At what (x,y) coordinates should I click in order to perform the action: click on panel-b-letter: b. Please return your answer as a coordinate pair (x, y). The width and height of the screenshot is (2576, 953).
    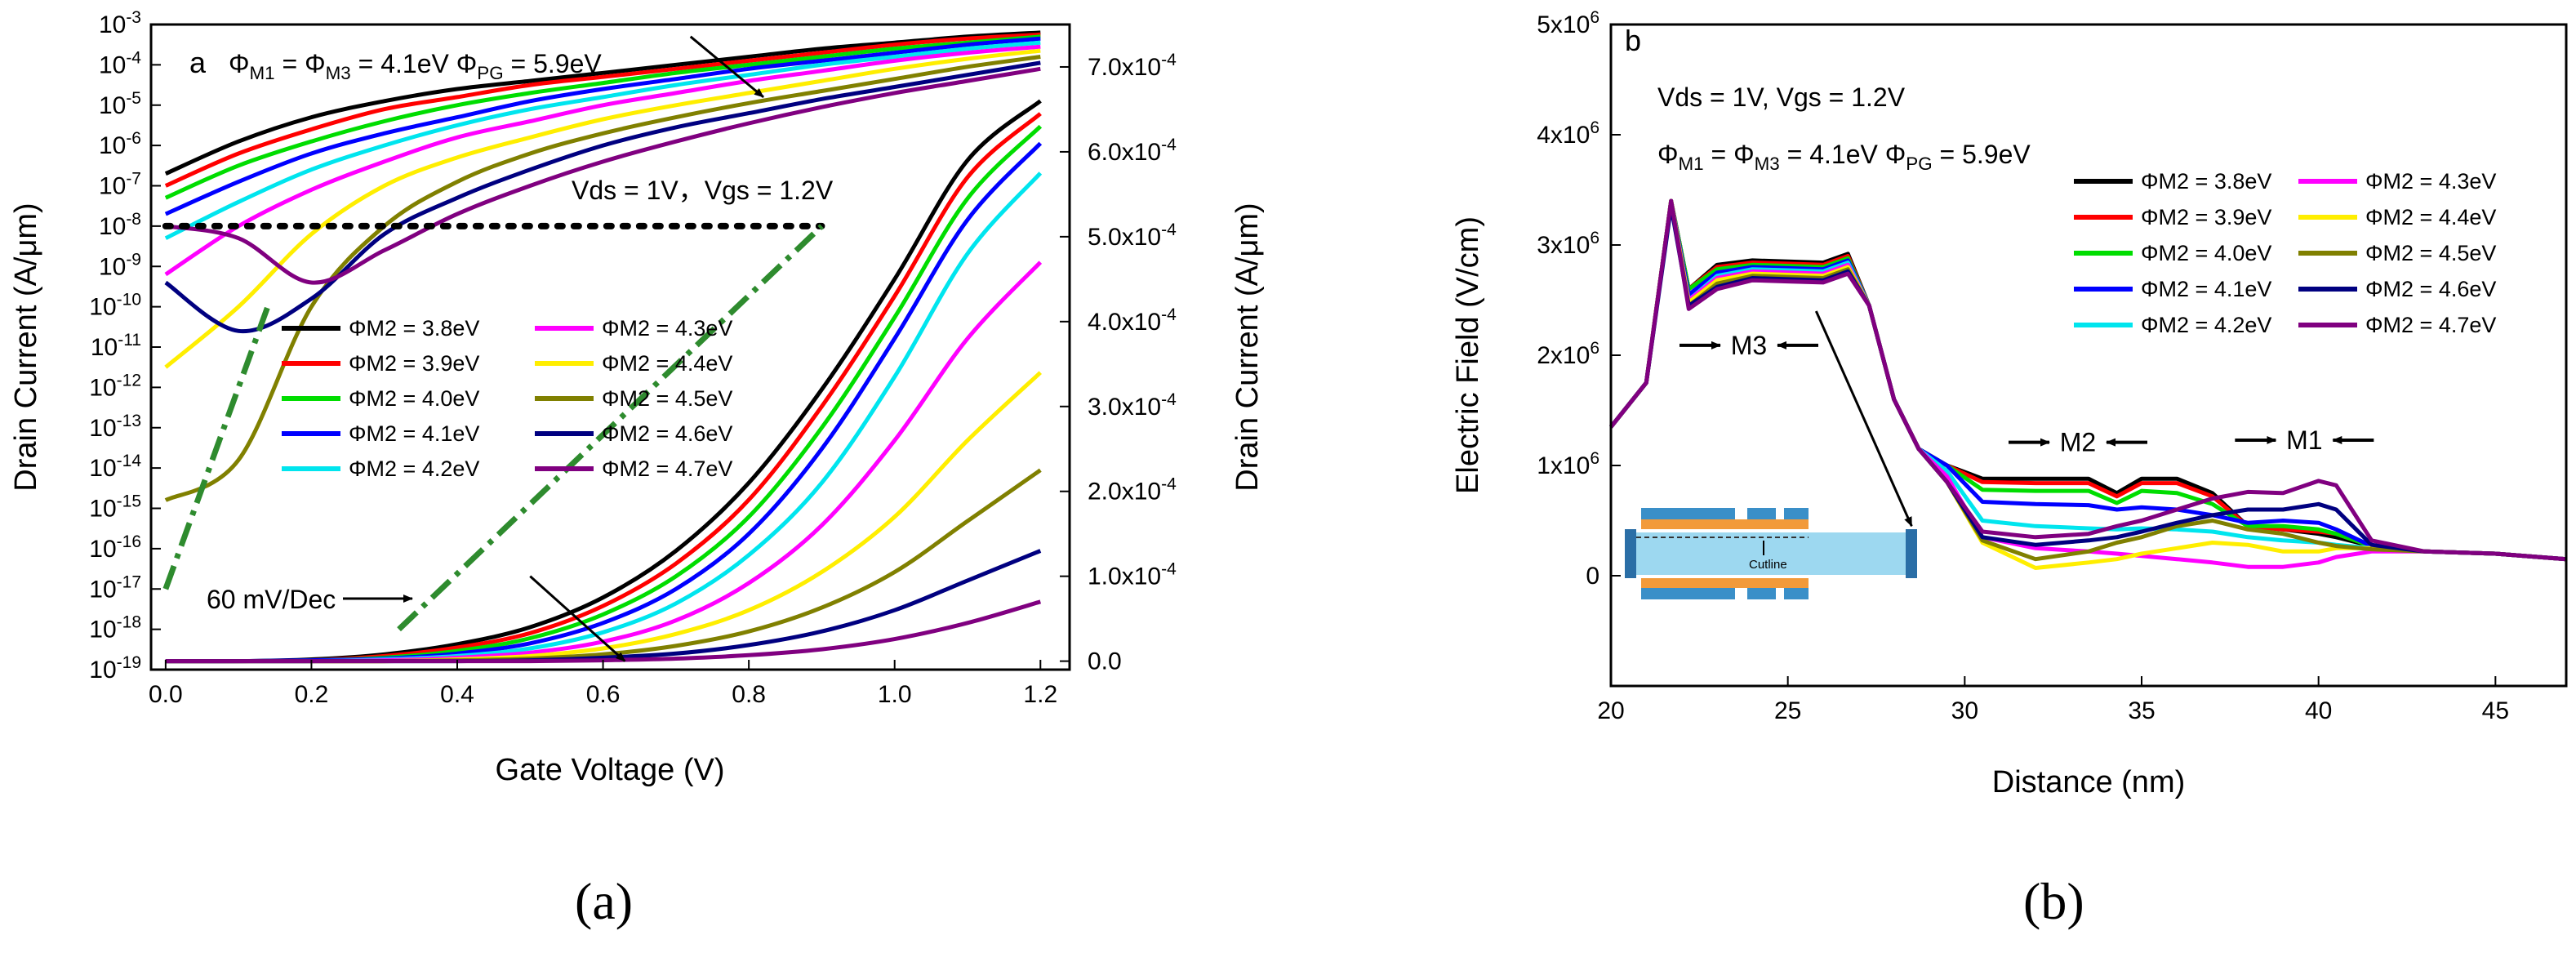
    Looking at the image, I should click on (1633, 41).